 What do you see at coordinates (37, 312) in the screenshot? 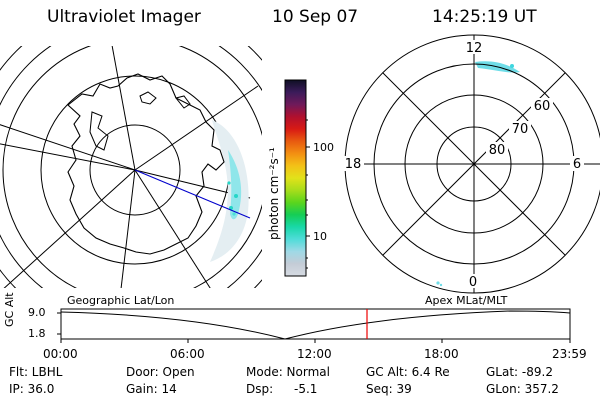
I see `y-tick-9: 9.0` at bounding box center [37, 312].